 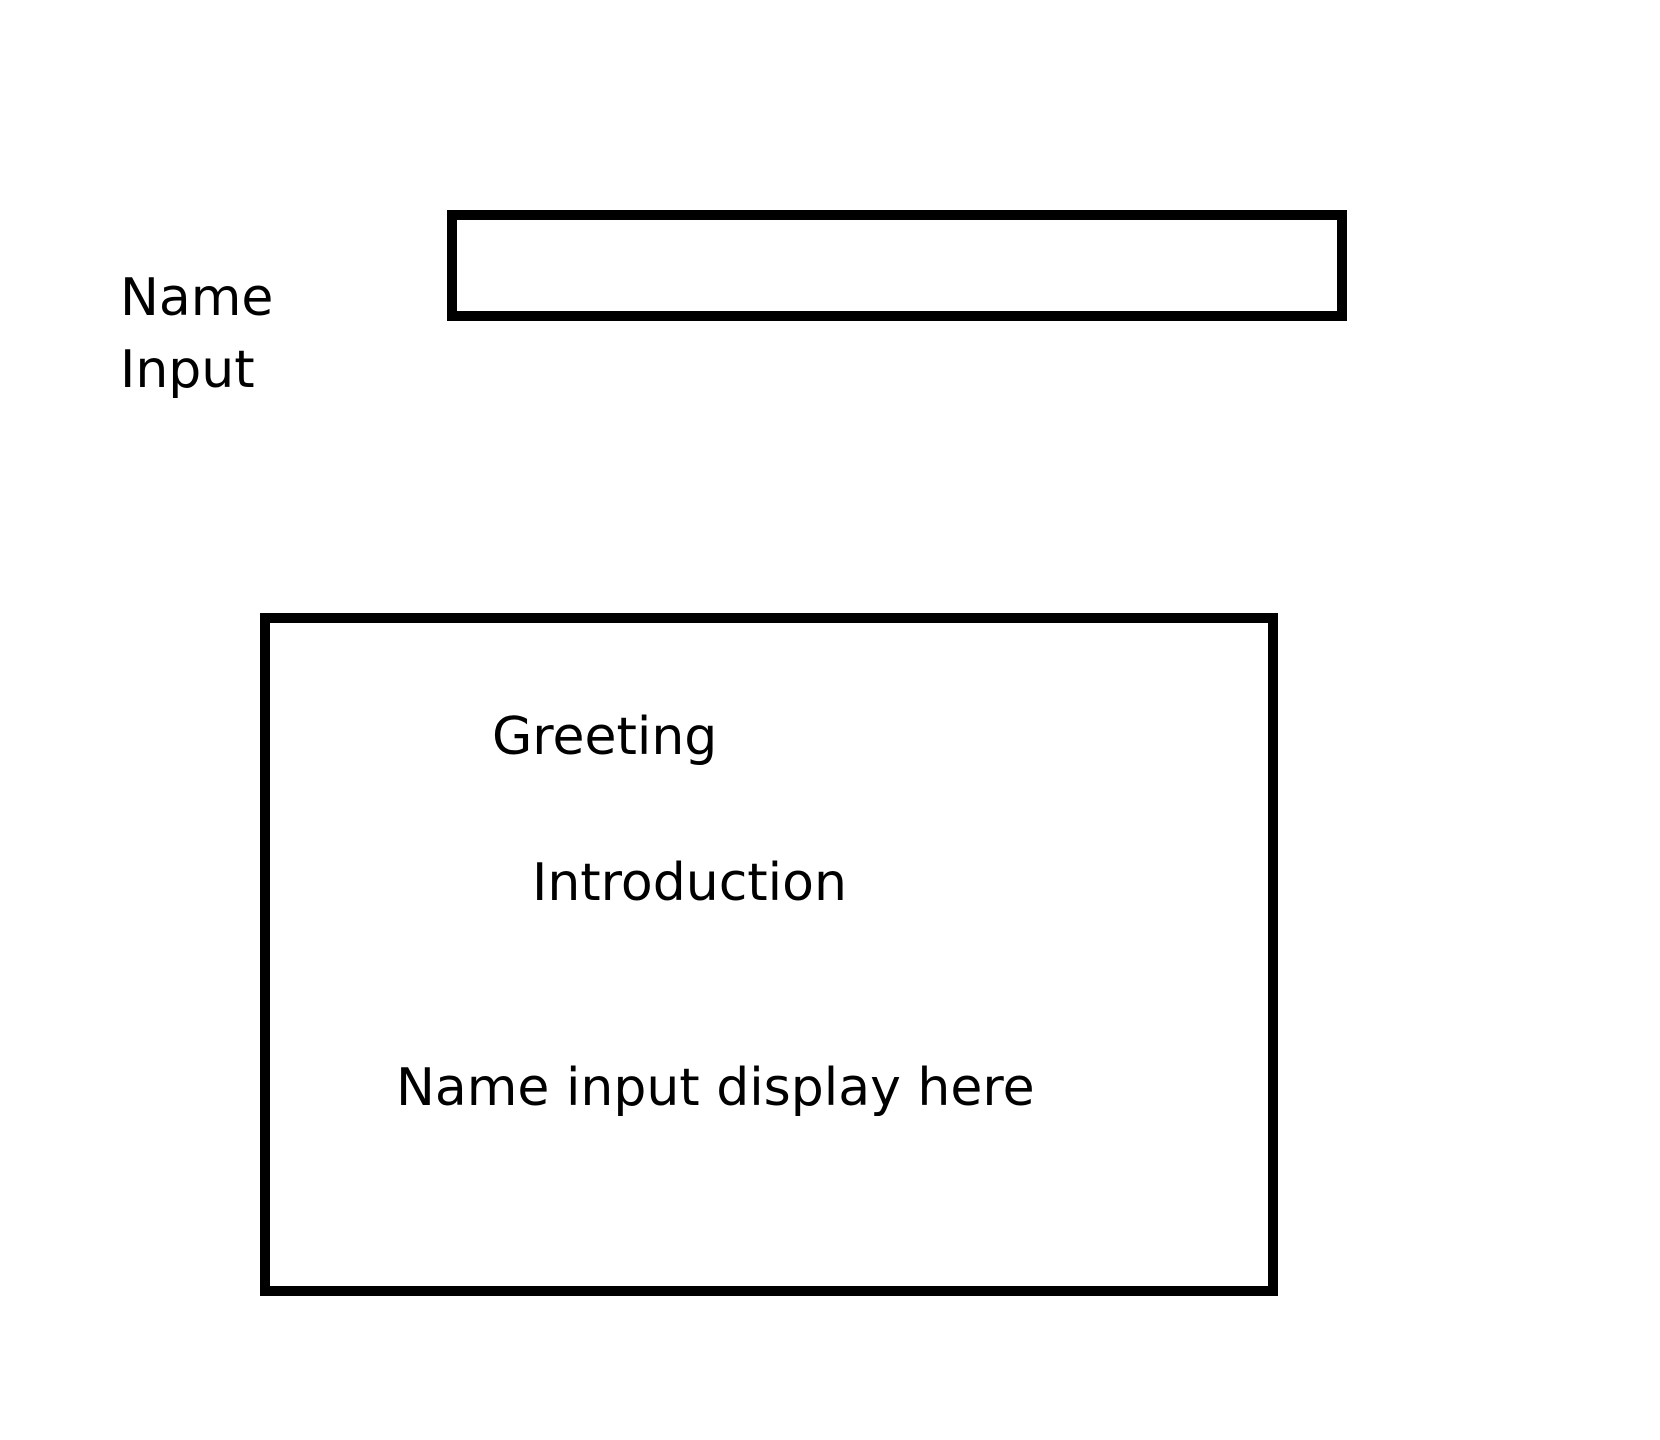 What do you see at coordinates (897, 265) in the screenshot?
I see `name-input-field` at bounding box center [897, 265].